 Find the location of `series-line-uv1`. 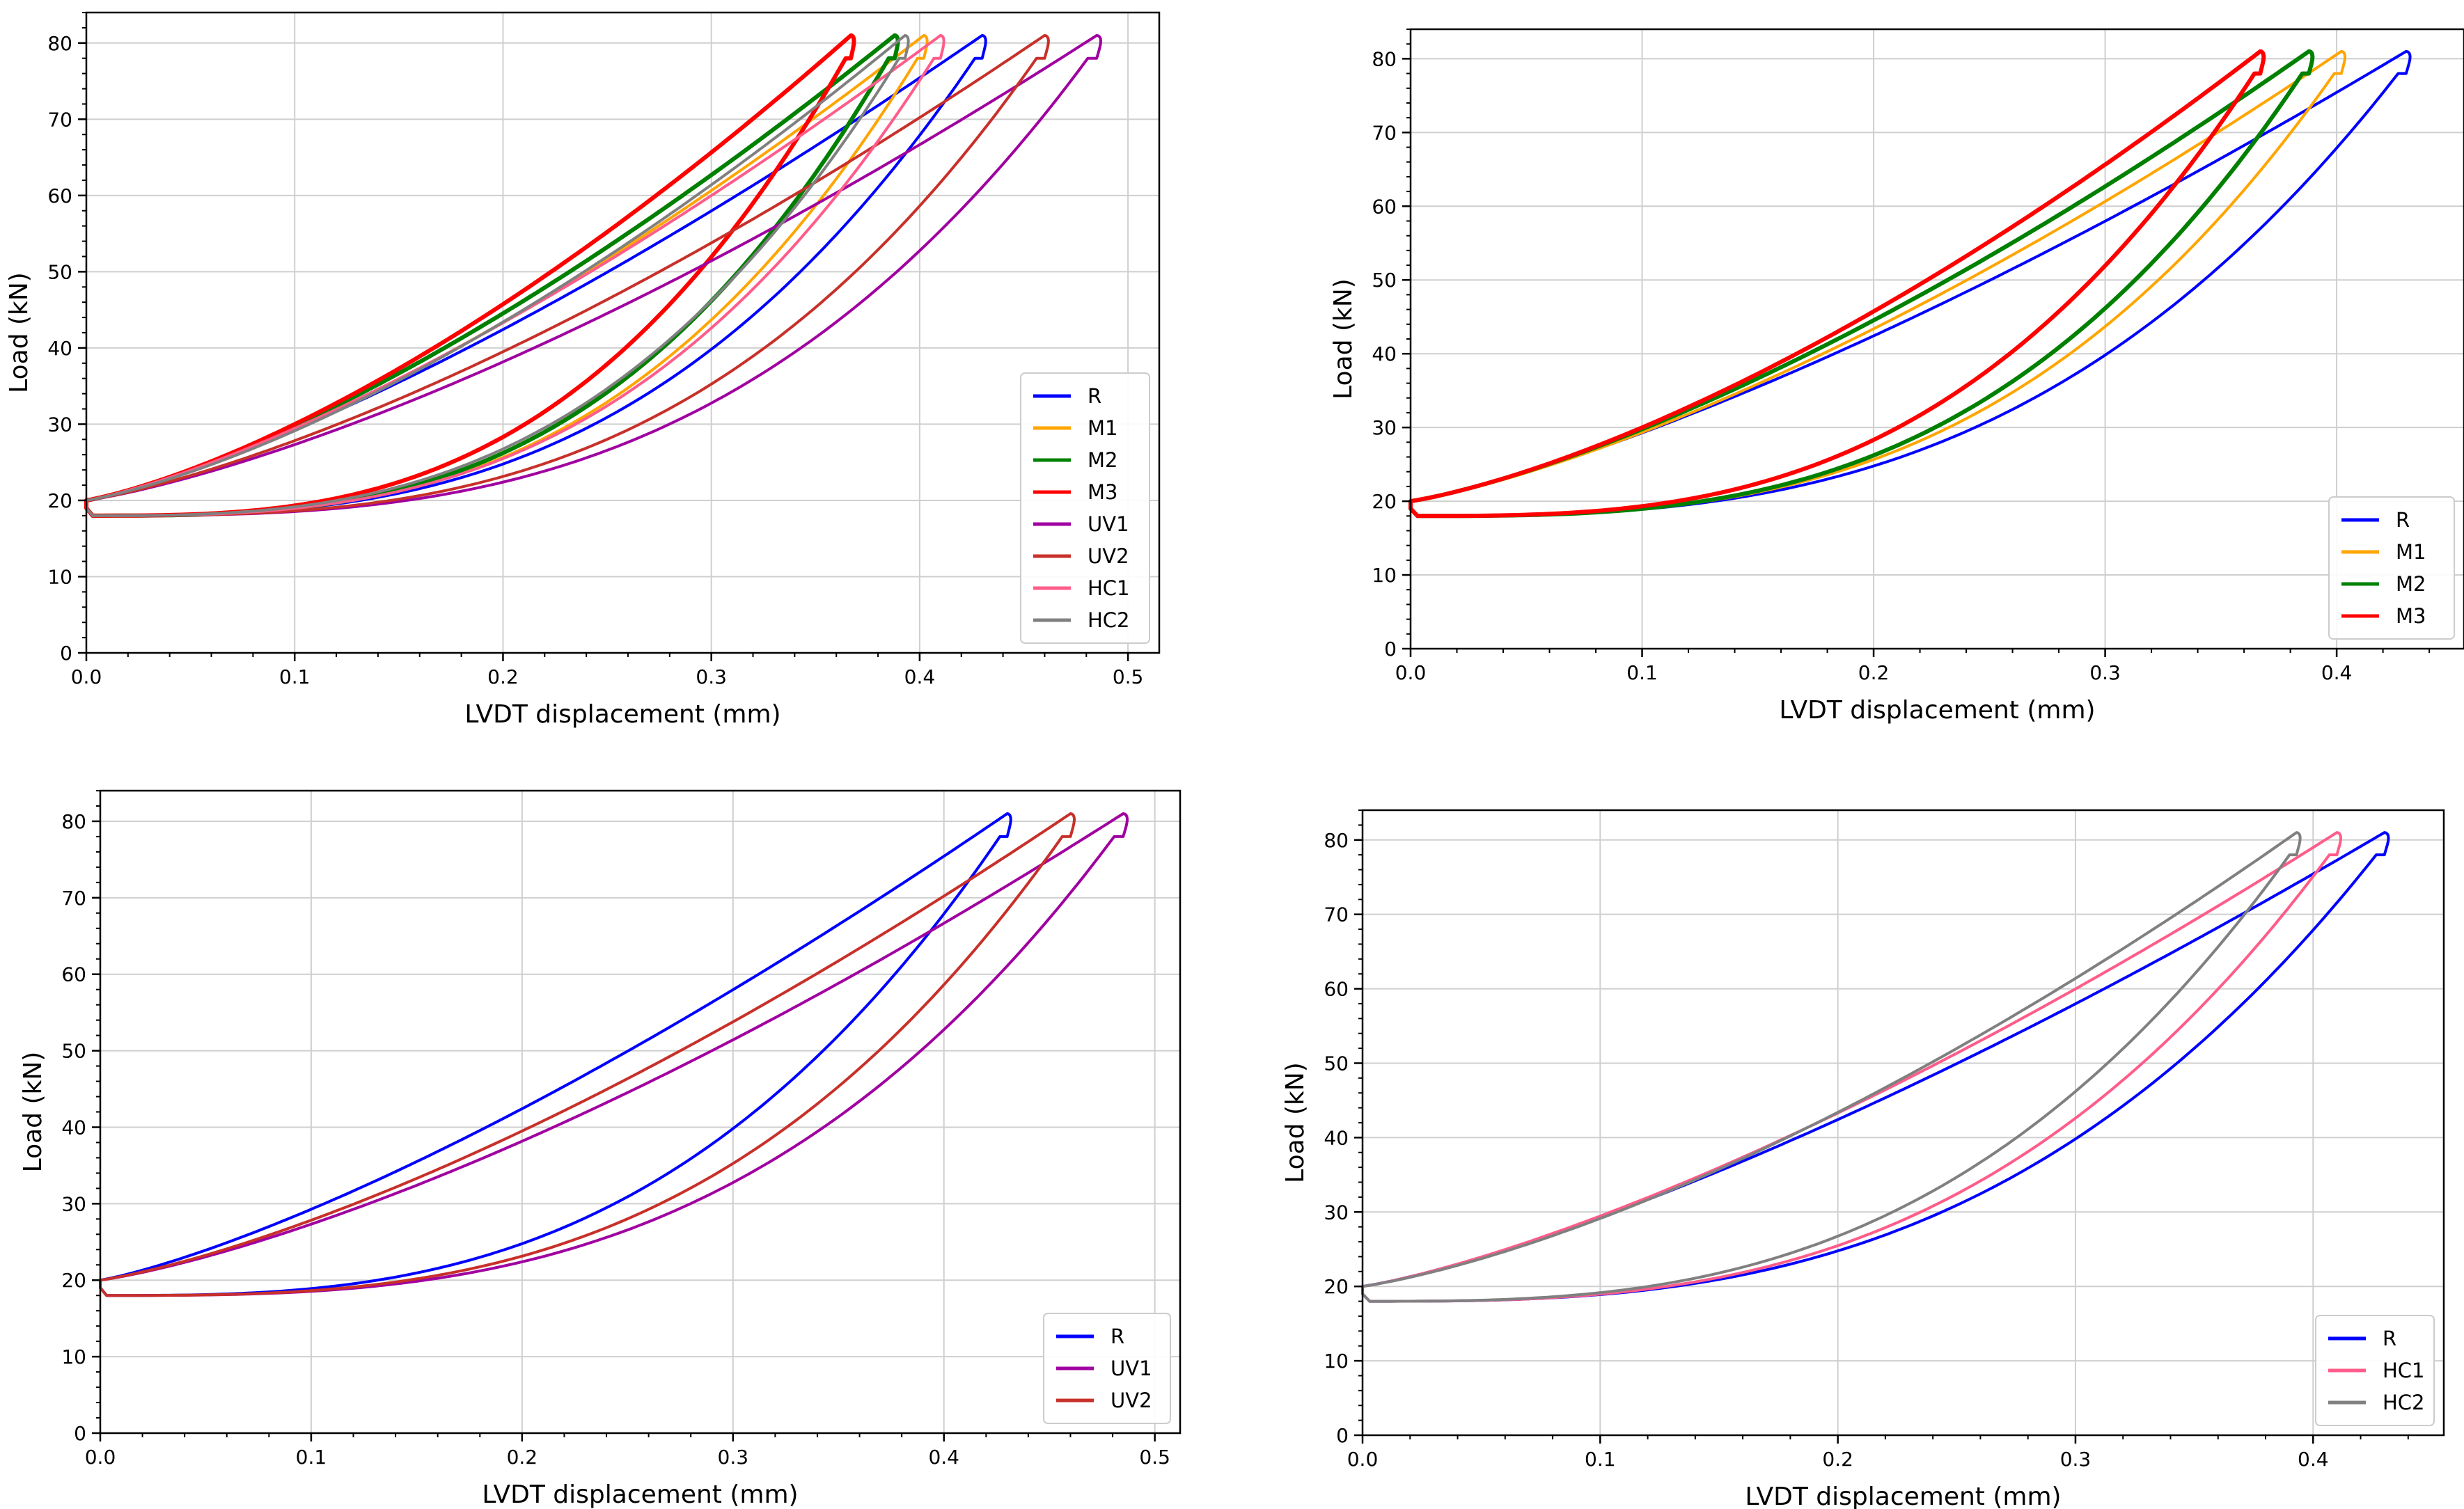

series-line-uv1 is located at coordinates (614, 1054).